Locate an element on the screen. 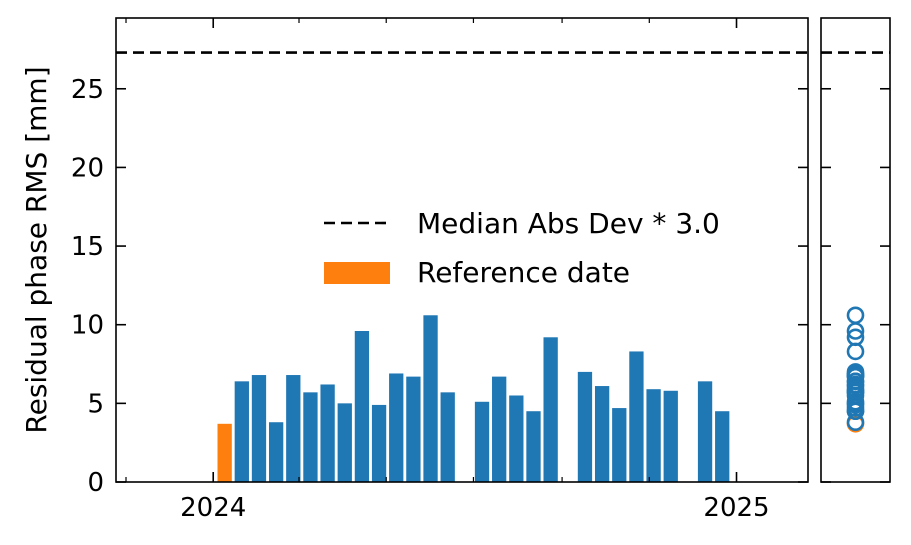 Image resolution: width=911 pixels, height=545 pixels. side-points-layer is located at coordinates (855, 369).